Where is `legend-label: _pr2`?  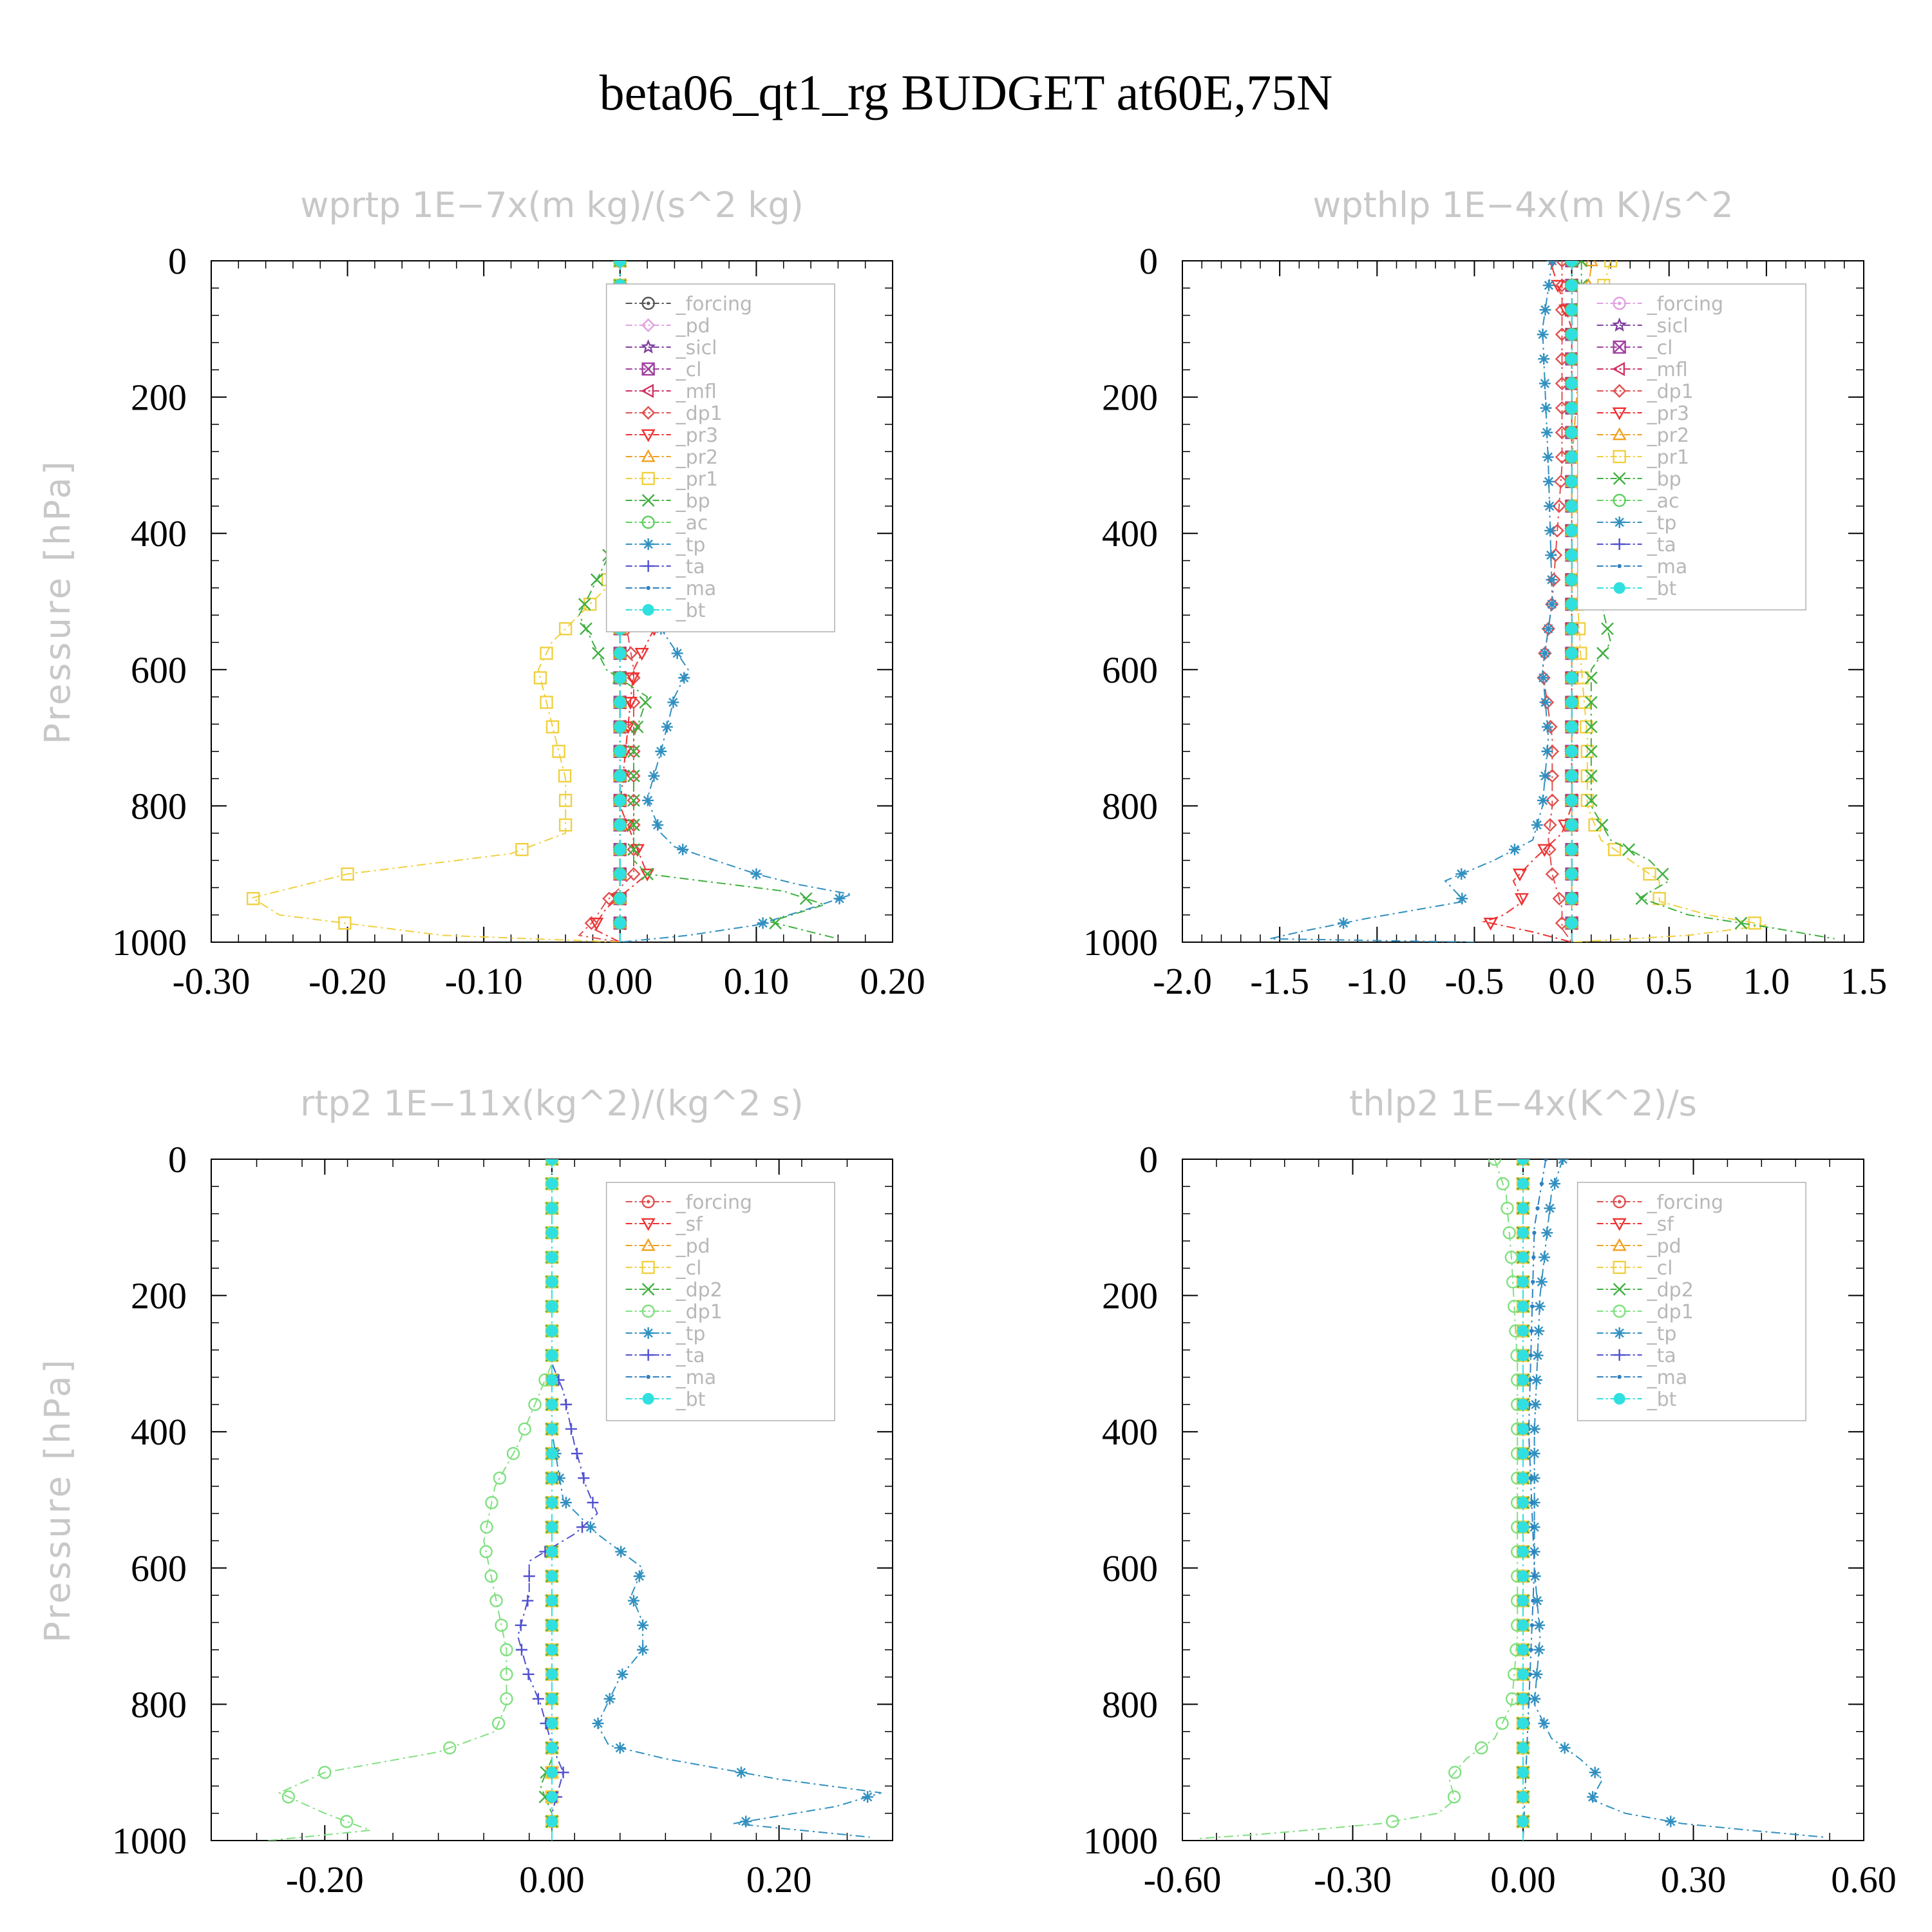 legend-label: _pr2 is located at coordinates (1668, 435).